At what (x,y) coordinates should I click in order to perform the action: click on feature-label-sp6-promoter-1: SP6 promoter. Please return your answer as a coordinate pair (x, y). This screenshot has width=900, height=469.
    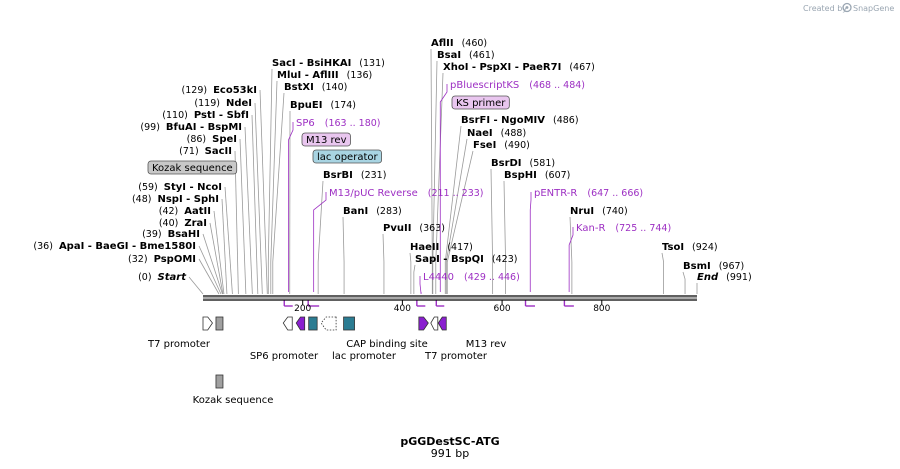
    Looking at the image, I should click on (284, 356).